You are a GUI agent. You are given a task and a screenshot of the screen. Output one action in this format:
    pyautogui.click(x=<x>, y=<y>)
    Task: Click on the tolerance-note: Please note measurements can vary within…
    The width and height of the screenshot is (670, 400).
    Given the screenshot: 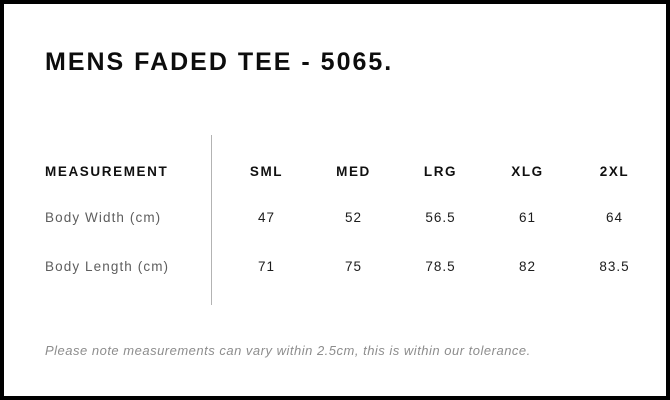 What is the action you would take?
    pyautogui.click(x=288, y=350)
    